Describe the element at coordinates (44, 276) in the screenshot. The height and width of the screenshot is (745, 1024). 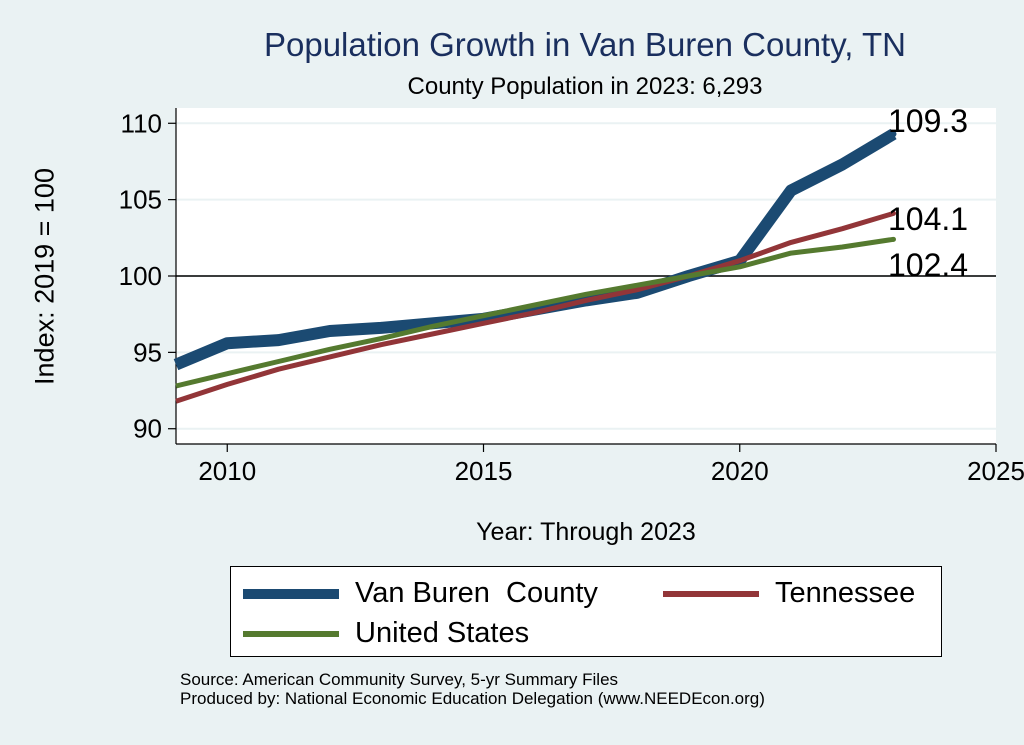
I see `y-axis-label: Index: 2019 = 100` at that location.